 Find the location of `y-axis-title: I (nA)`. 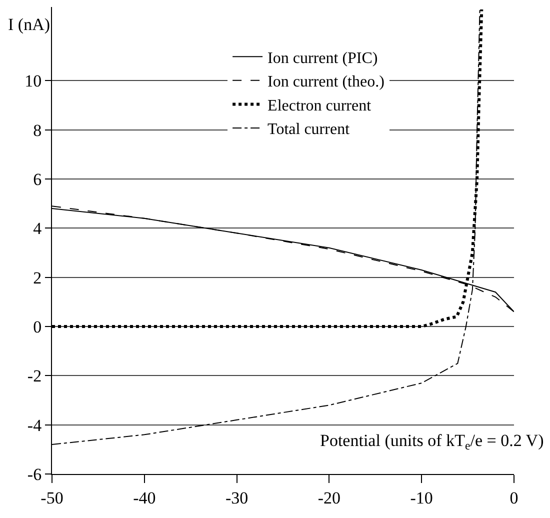

y-axis-title: I (nA) is located at coordinates (29, 24).